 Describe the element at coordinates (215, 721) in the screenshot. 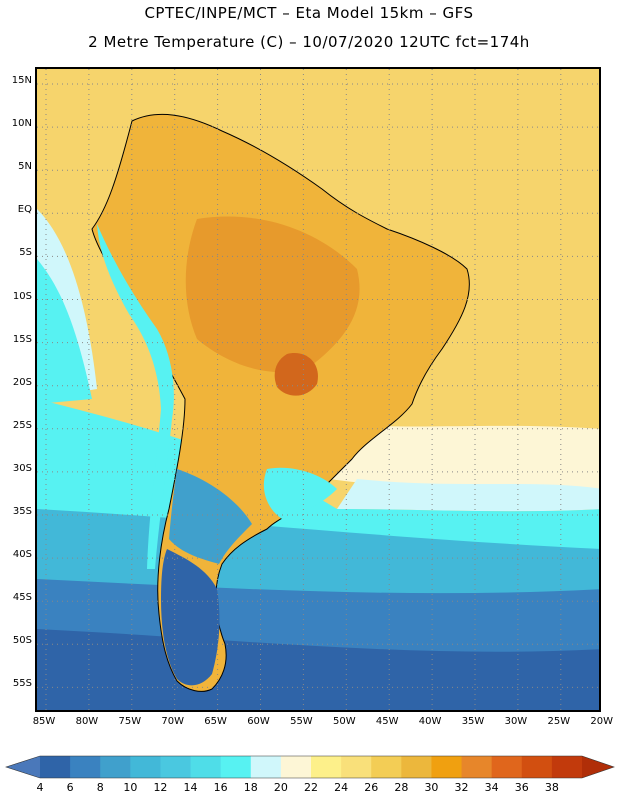

I see `longitude-label: 65W` at that location.